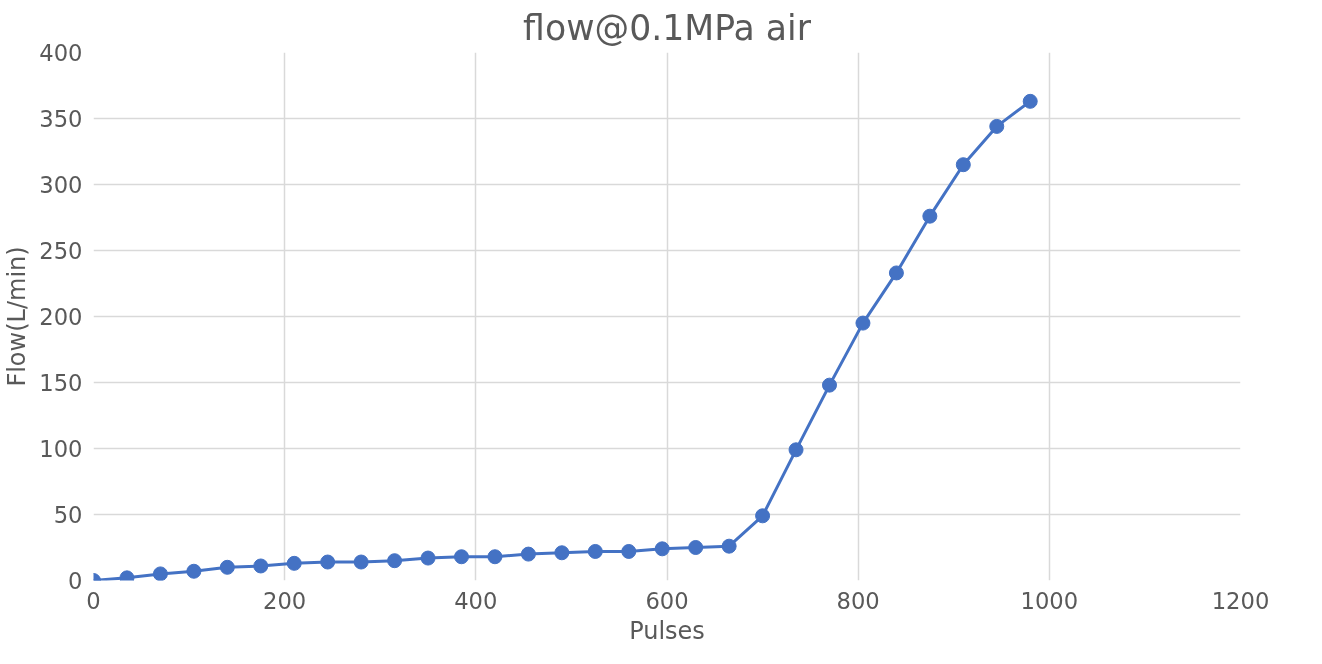 This screenshot has width=1322, height=664. Describe the element at coordinates (667, 630) in the screenshot. I see `x-axis-title: Pulses` at that location.